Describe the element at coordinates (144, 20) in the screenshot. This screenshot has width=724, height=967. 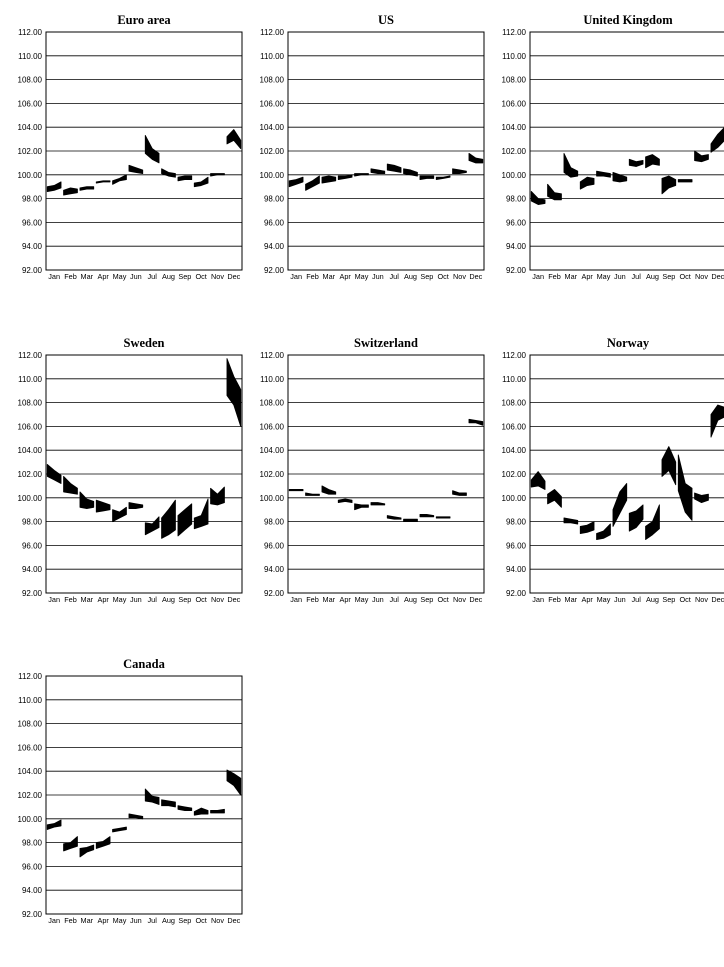
I see `panel-title: Euro area` at that location.